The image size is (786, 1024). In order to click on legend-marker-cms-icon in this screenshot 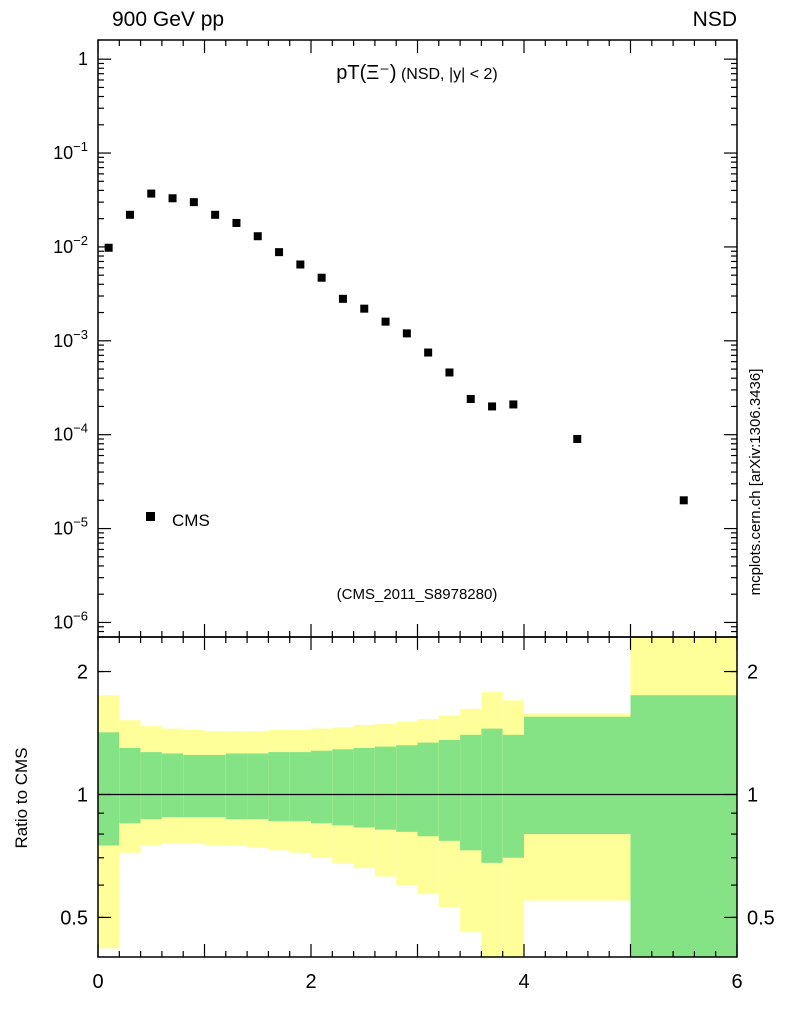, I will do `click(150, 516)`.